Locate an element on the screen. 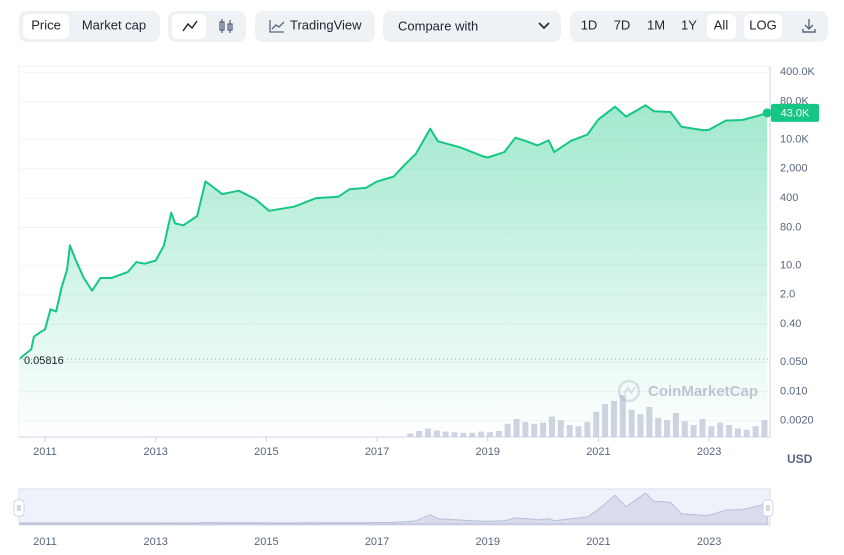 This screenshot has width=844, height=555. range-button: 1D is located at coordinates (589, 24).